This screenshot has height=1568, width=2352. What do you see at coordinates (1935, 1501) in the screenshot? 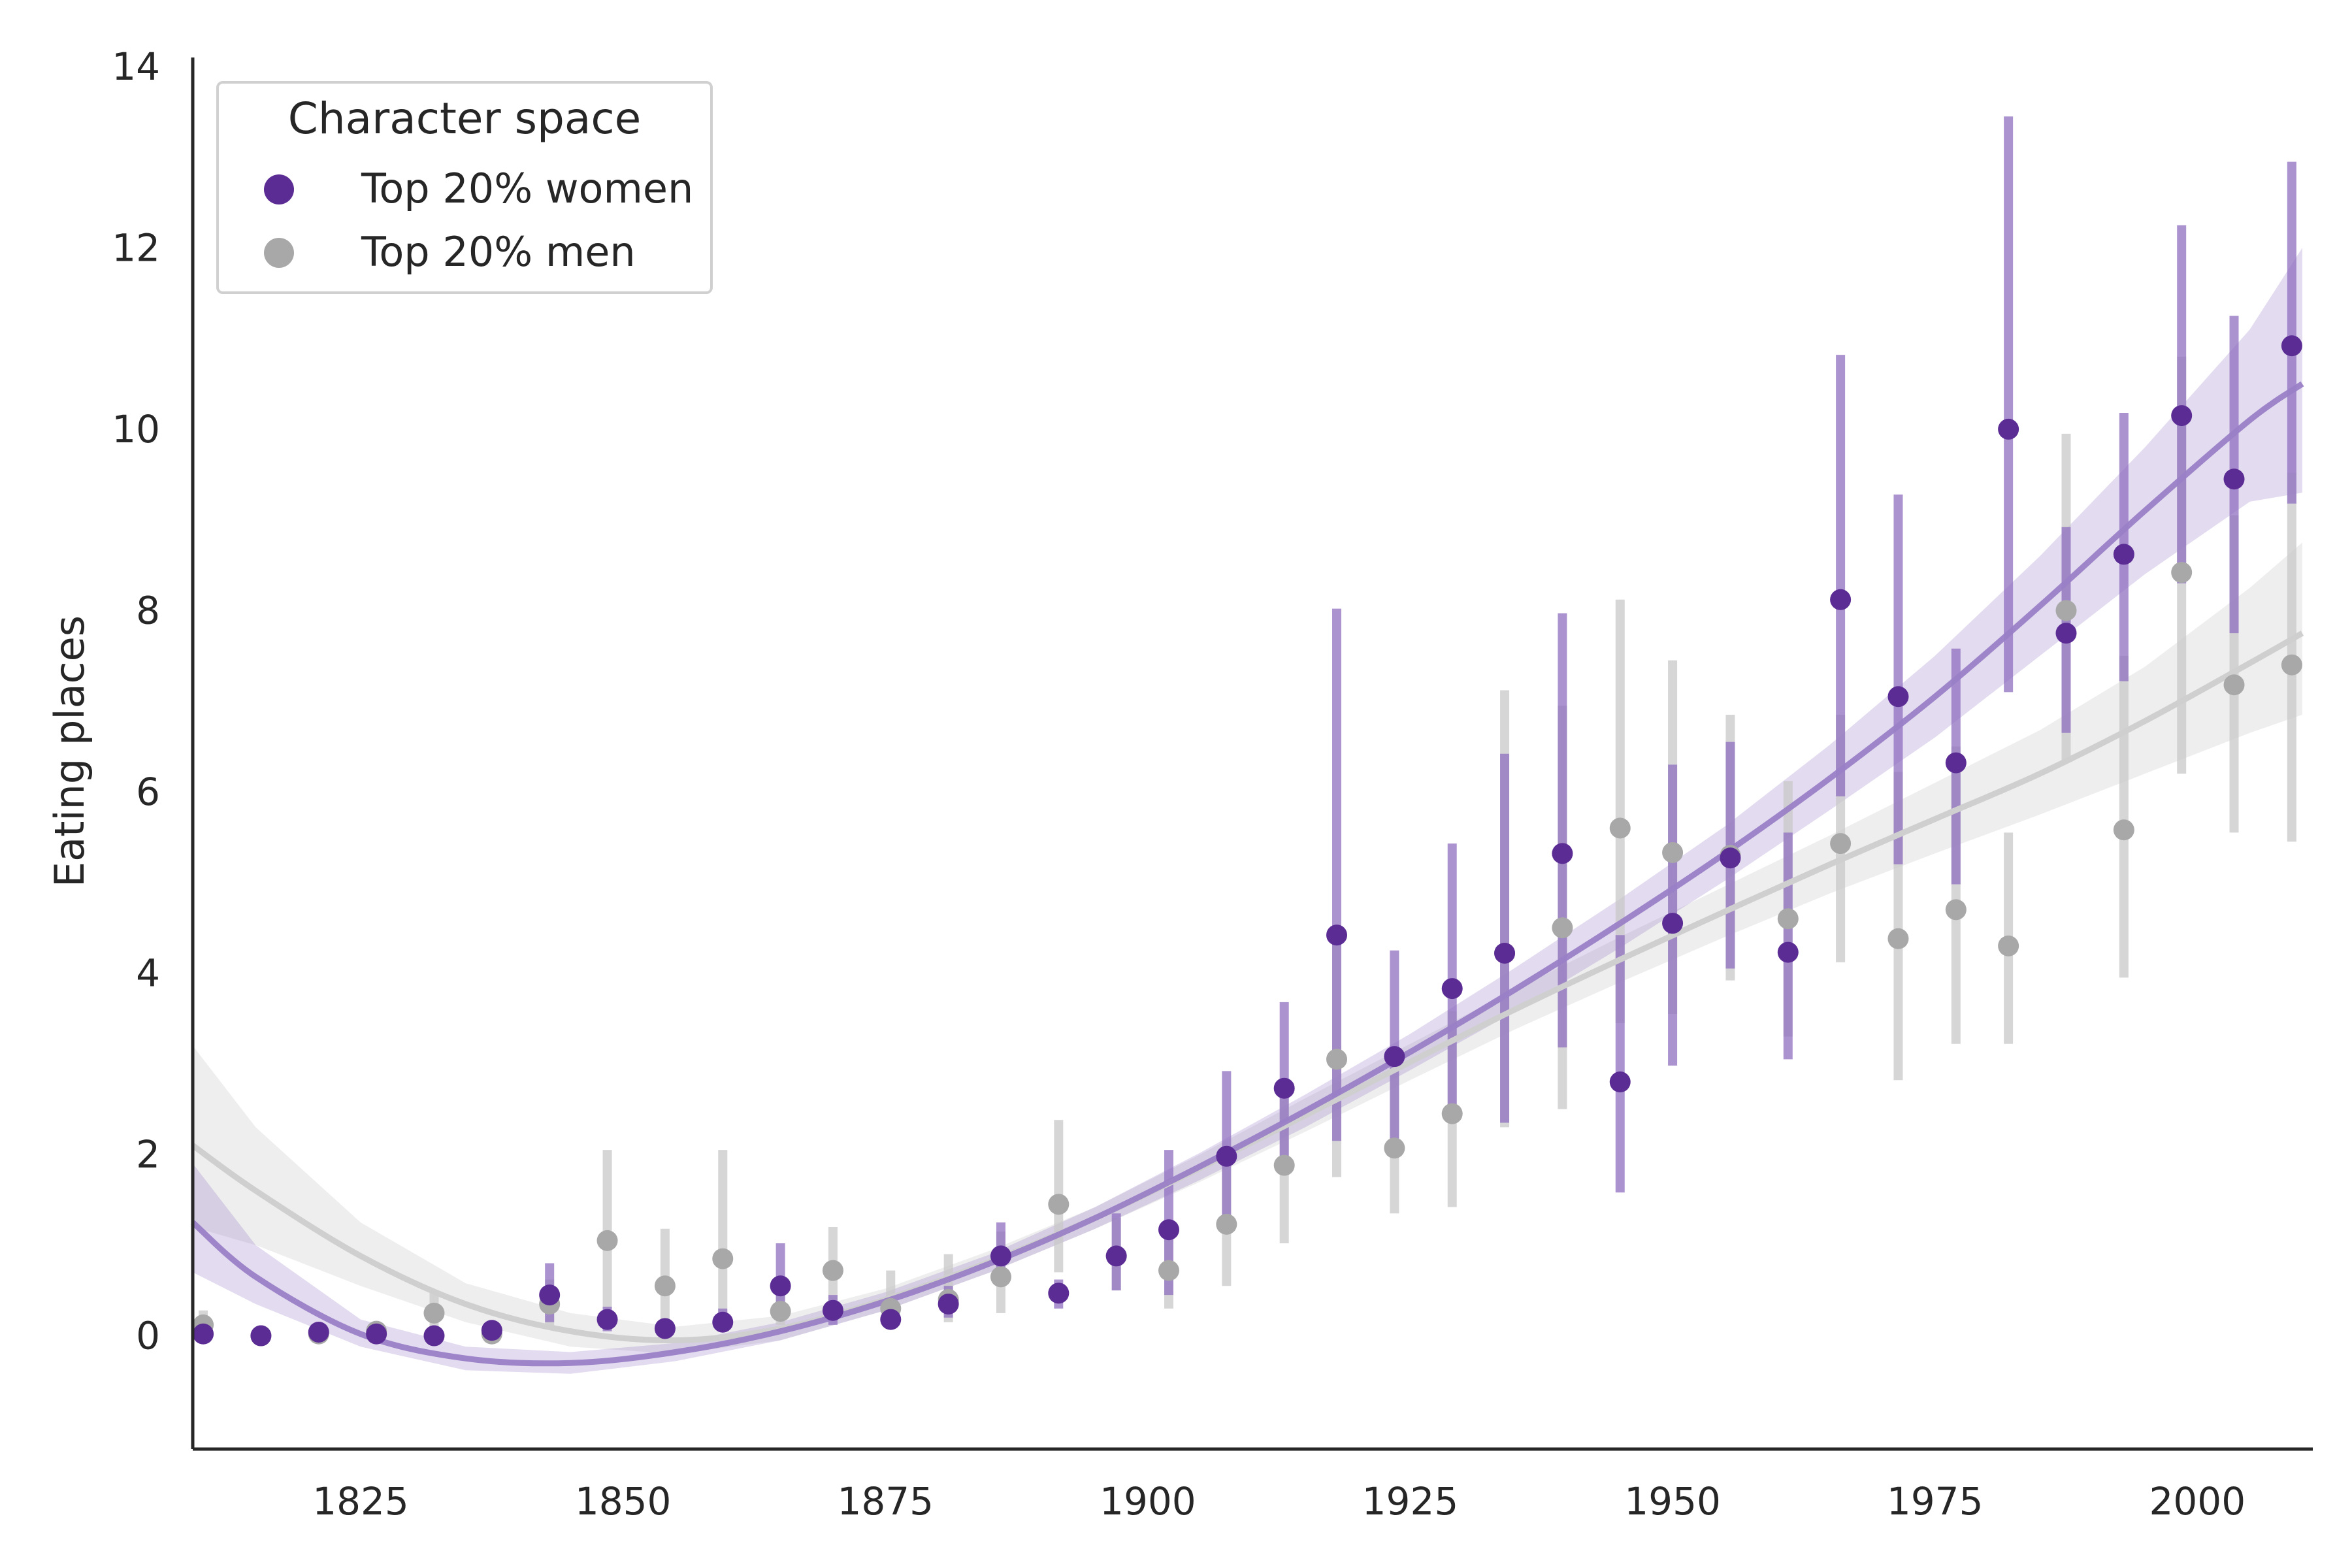
I see `x-tick-label: 1975` at bounding box center [1935, 1501].